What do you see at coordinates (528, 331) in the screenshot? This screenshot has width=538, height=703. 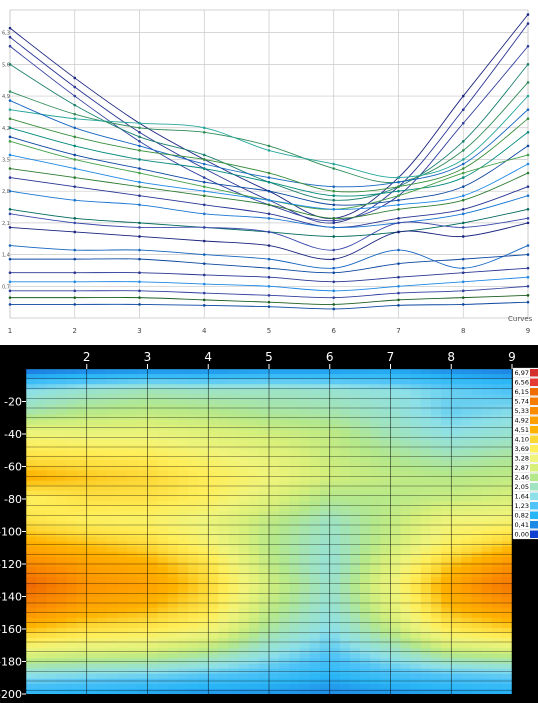 I see `x-tick-label: 9` at bounding box center [528, 331].